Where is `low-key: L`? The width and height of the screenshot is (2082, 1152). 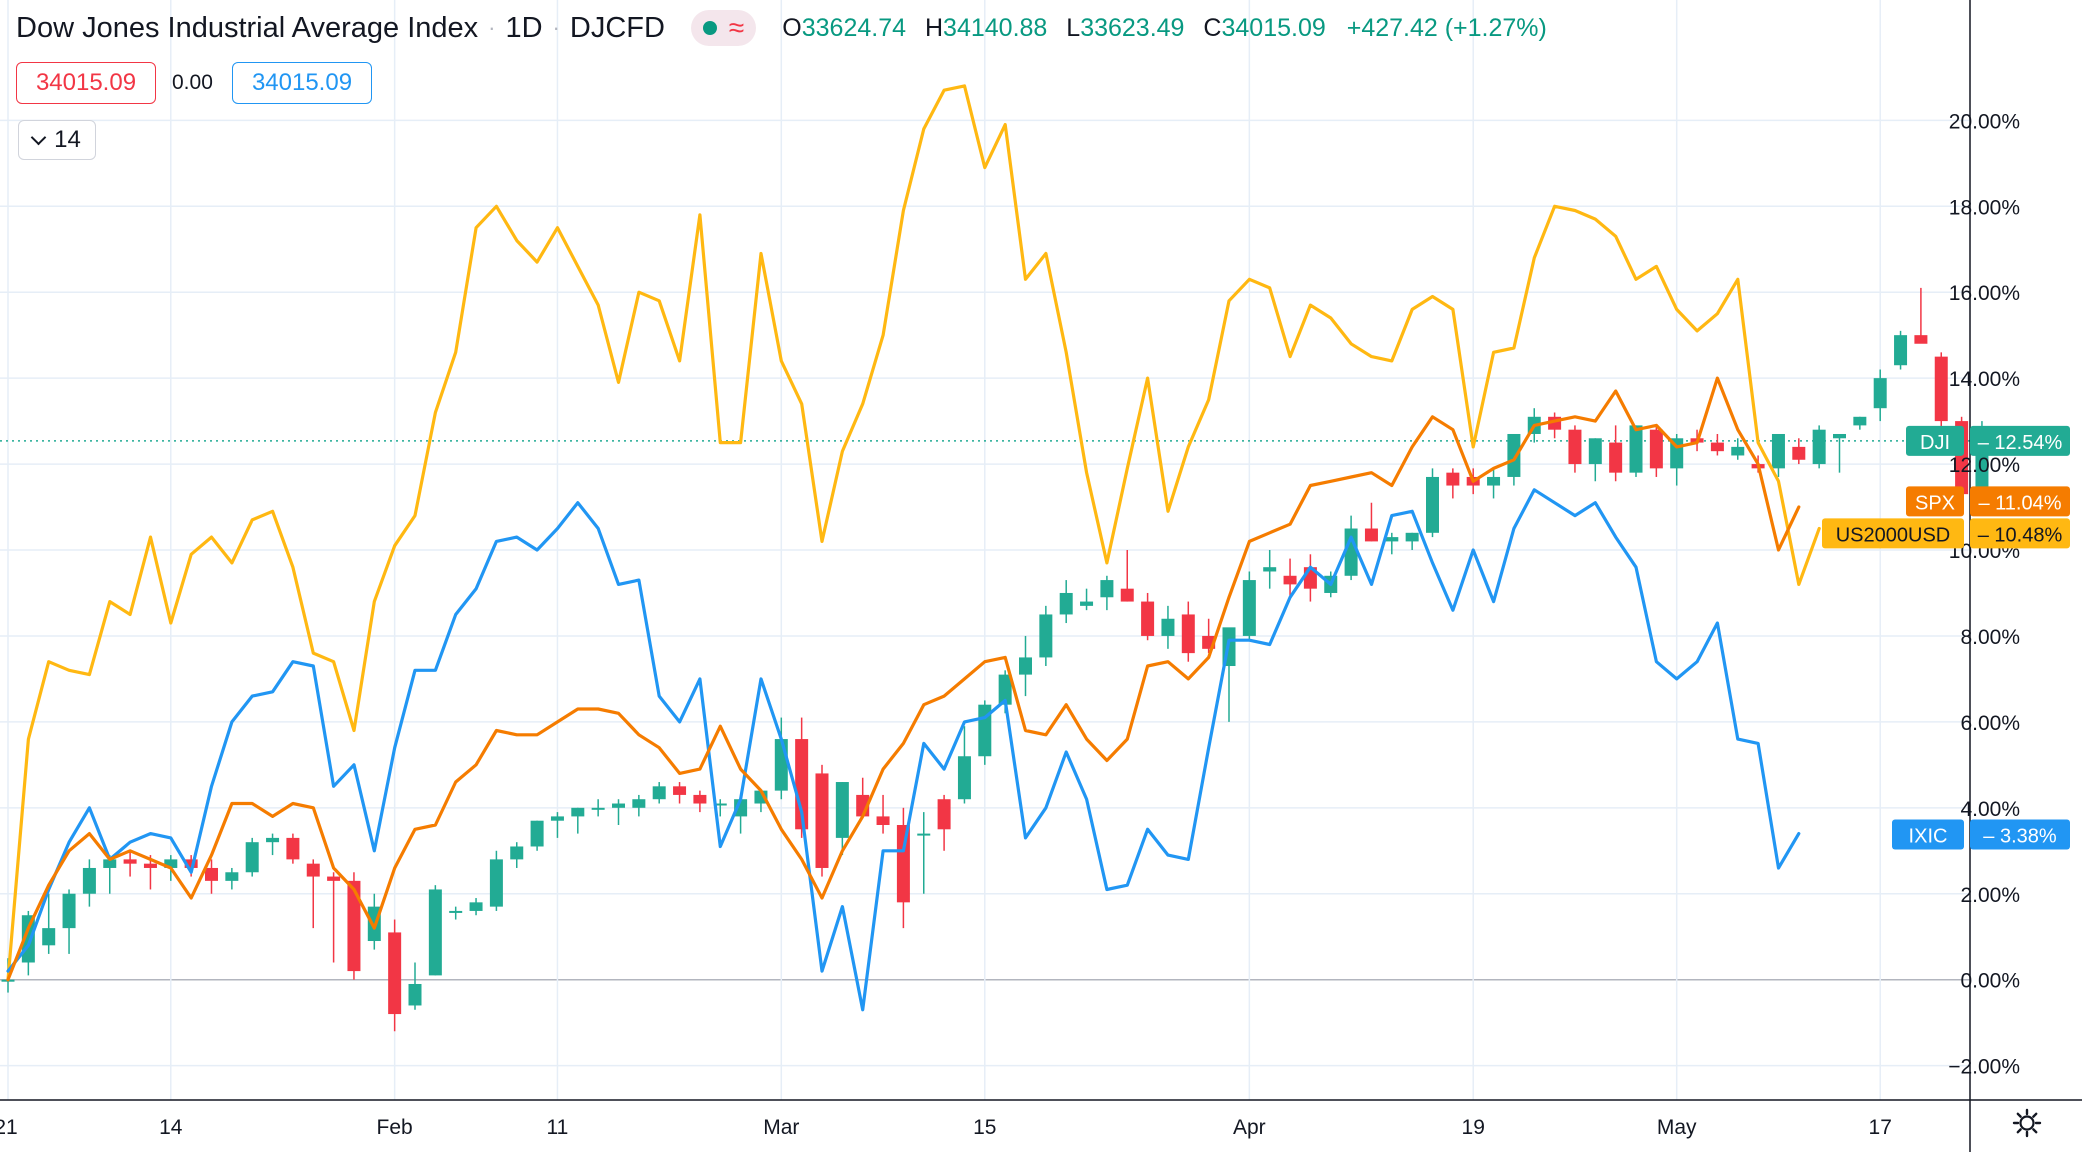 low-key: L is located at coordinates (1073, 27).